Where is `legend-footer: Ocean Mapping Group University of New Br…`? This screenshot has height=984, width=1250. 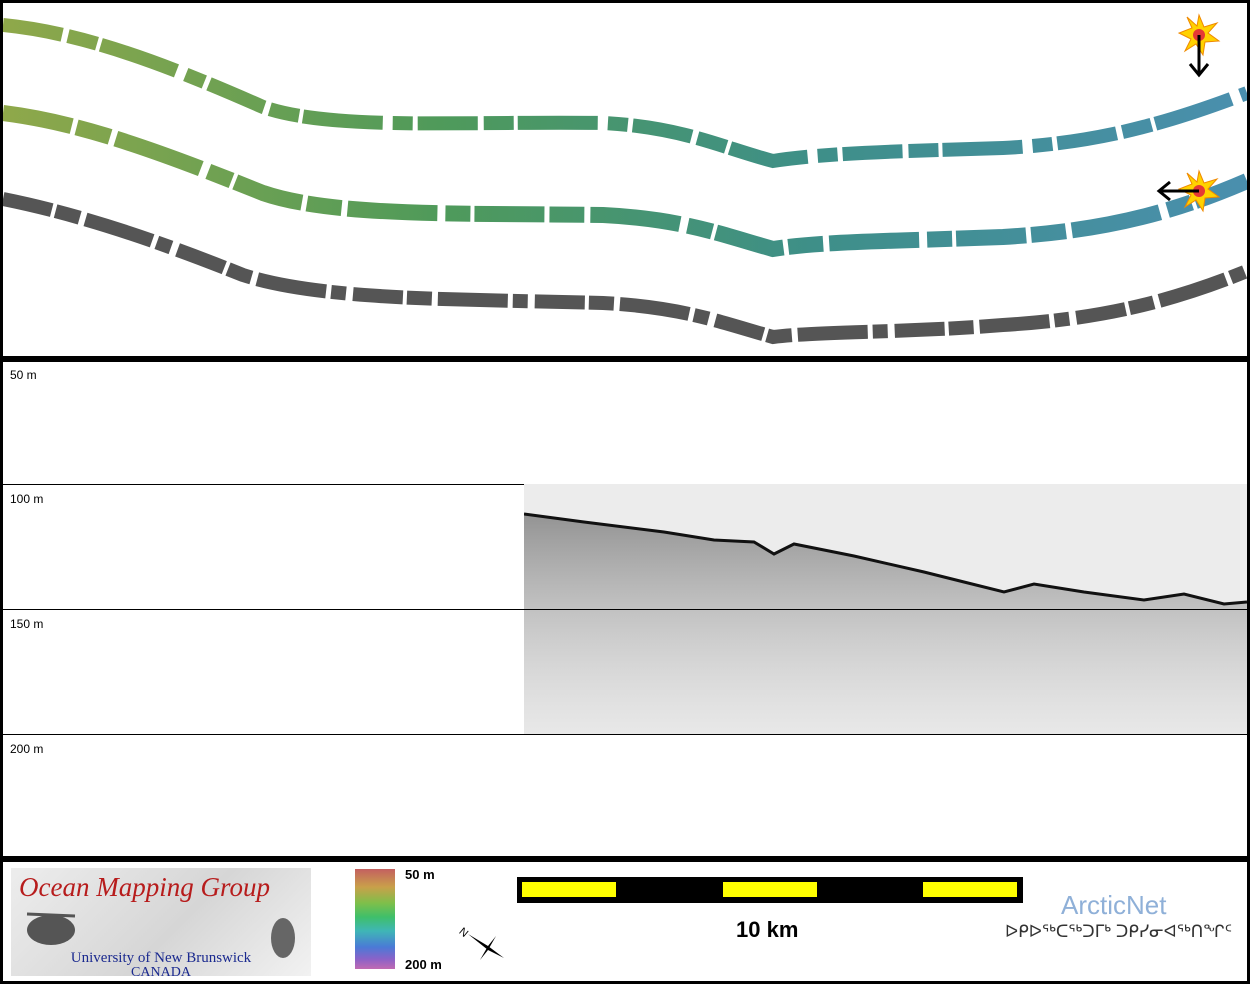 legend-footer: Ocean Mapping Group University of New Br… is located at coordinates (625, 921).